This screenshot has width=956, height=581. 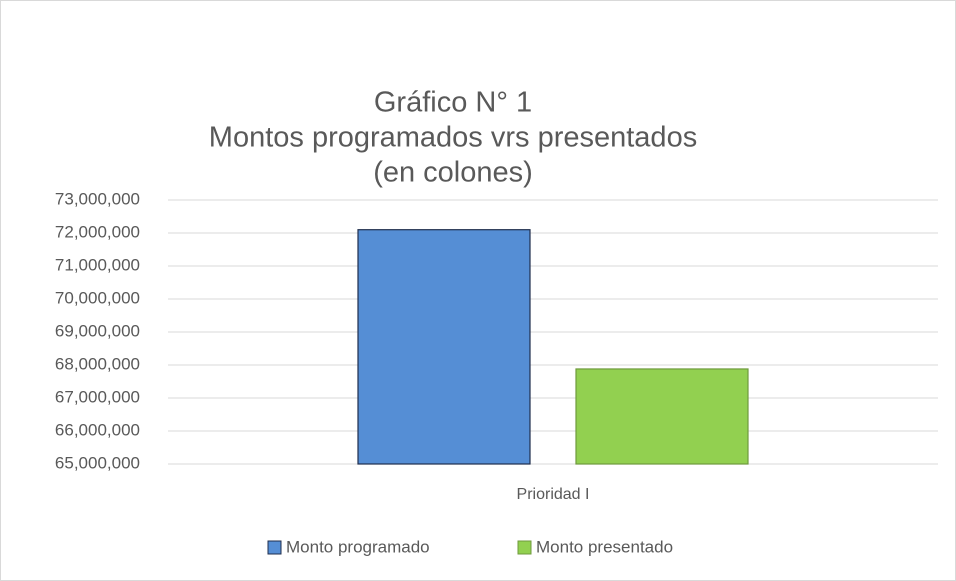 I want to click on legend-label: Monto presentado, so click(x=604, y=546).